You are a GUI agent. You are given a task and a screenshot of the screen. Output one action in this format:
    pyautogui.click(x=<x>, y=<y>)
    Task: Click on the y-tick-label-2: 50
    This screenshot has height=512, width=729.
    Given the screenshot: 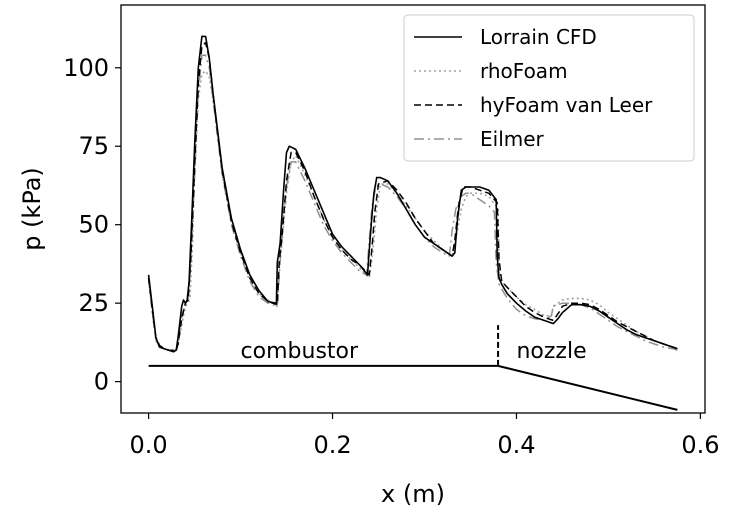 What is the action you would take?
    pyautogui.click(x=93, y=225)
    